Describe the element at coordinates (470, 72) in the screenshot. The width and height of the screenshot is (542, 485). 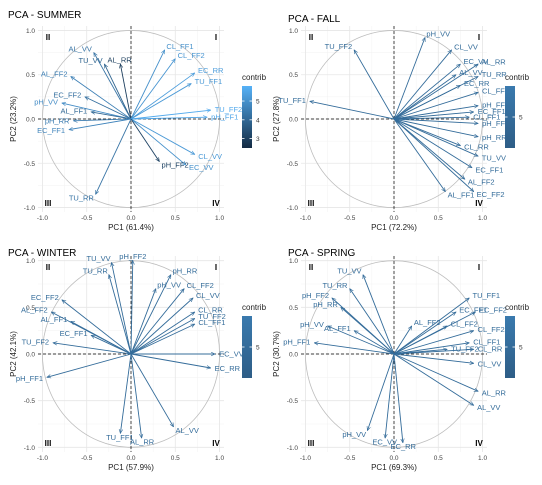
I see `variable-label: AL_VV` at that location.